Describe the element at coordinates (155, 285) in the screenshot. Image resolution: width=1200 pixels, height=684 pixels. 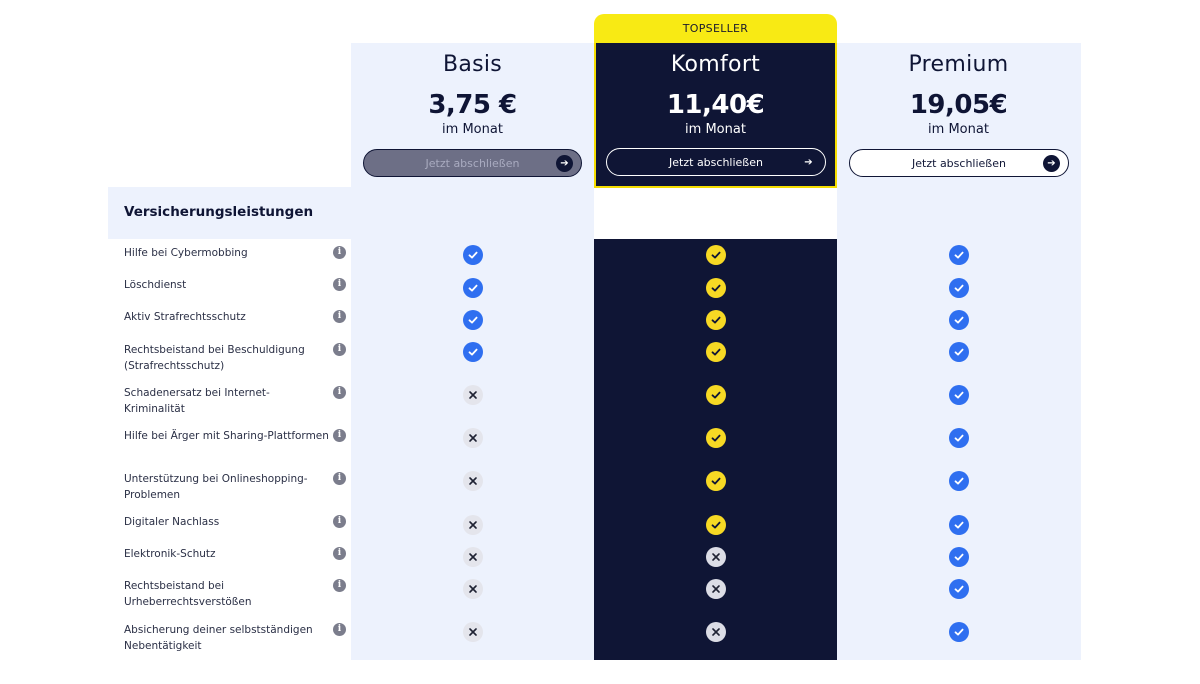
I see `feature-label: Löschdienst` at that location.